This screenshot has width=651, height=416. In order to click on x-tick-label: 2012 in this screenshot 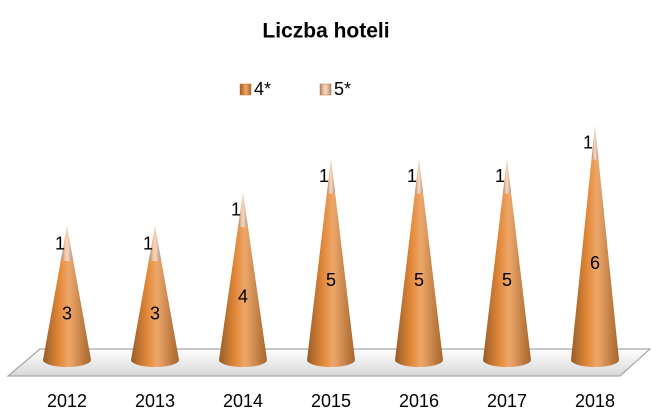, I will do `click(67, 401)`.